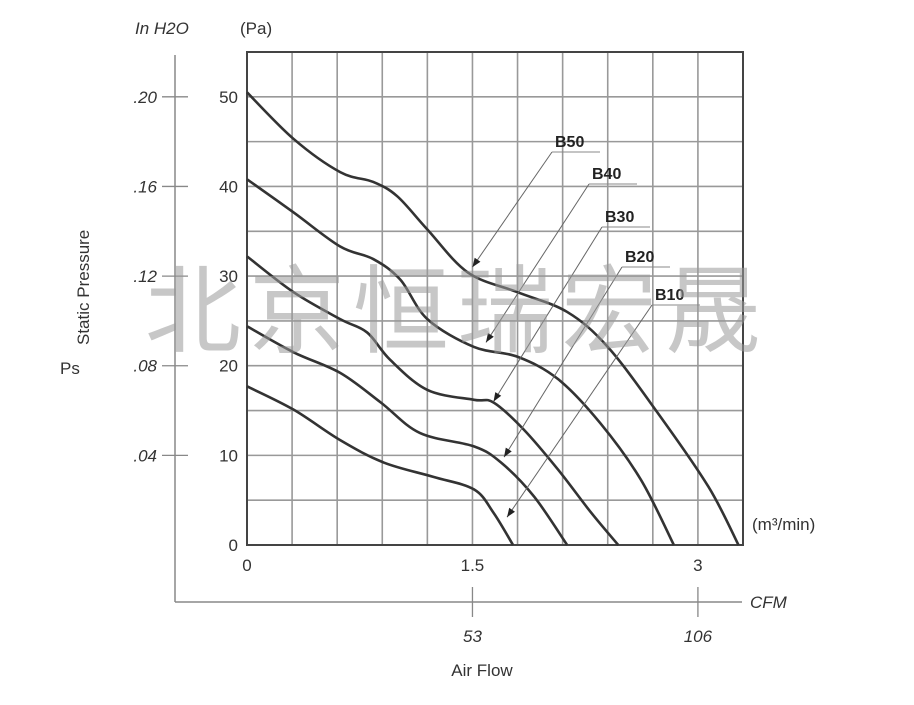 This screenshot has height=705, width=914. I want to click on y-tick-label: 20, so click(228, 366).